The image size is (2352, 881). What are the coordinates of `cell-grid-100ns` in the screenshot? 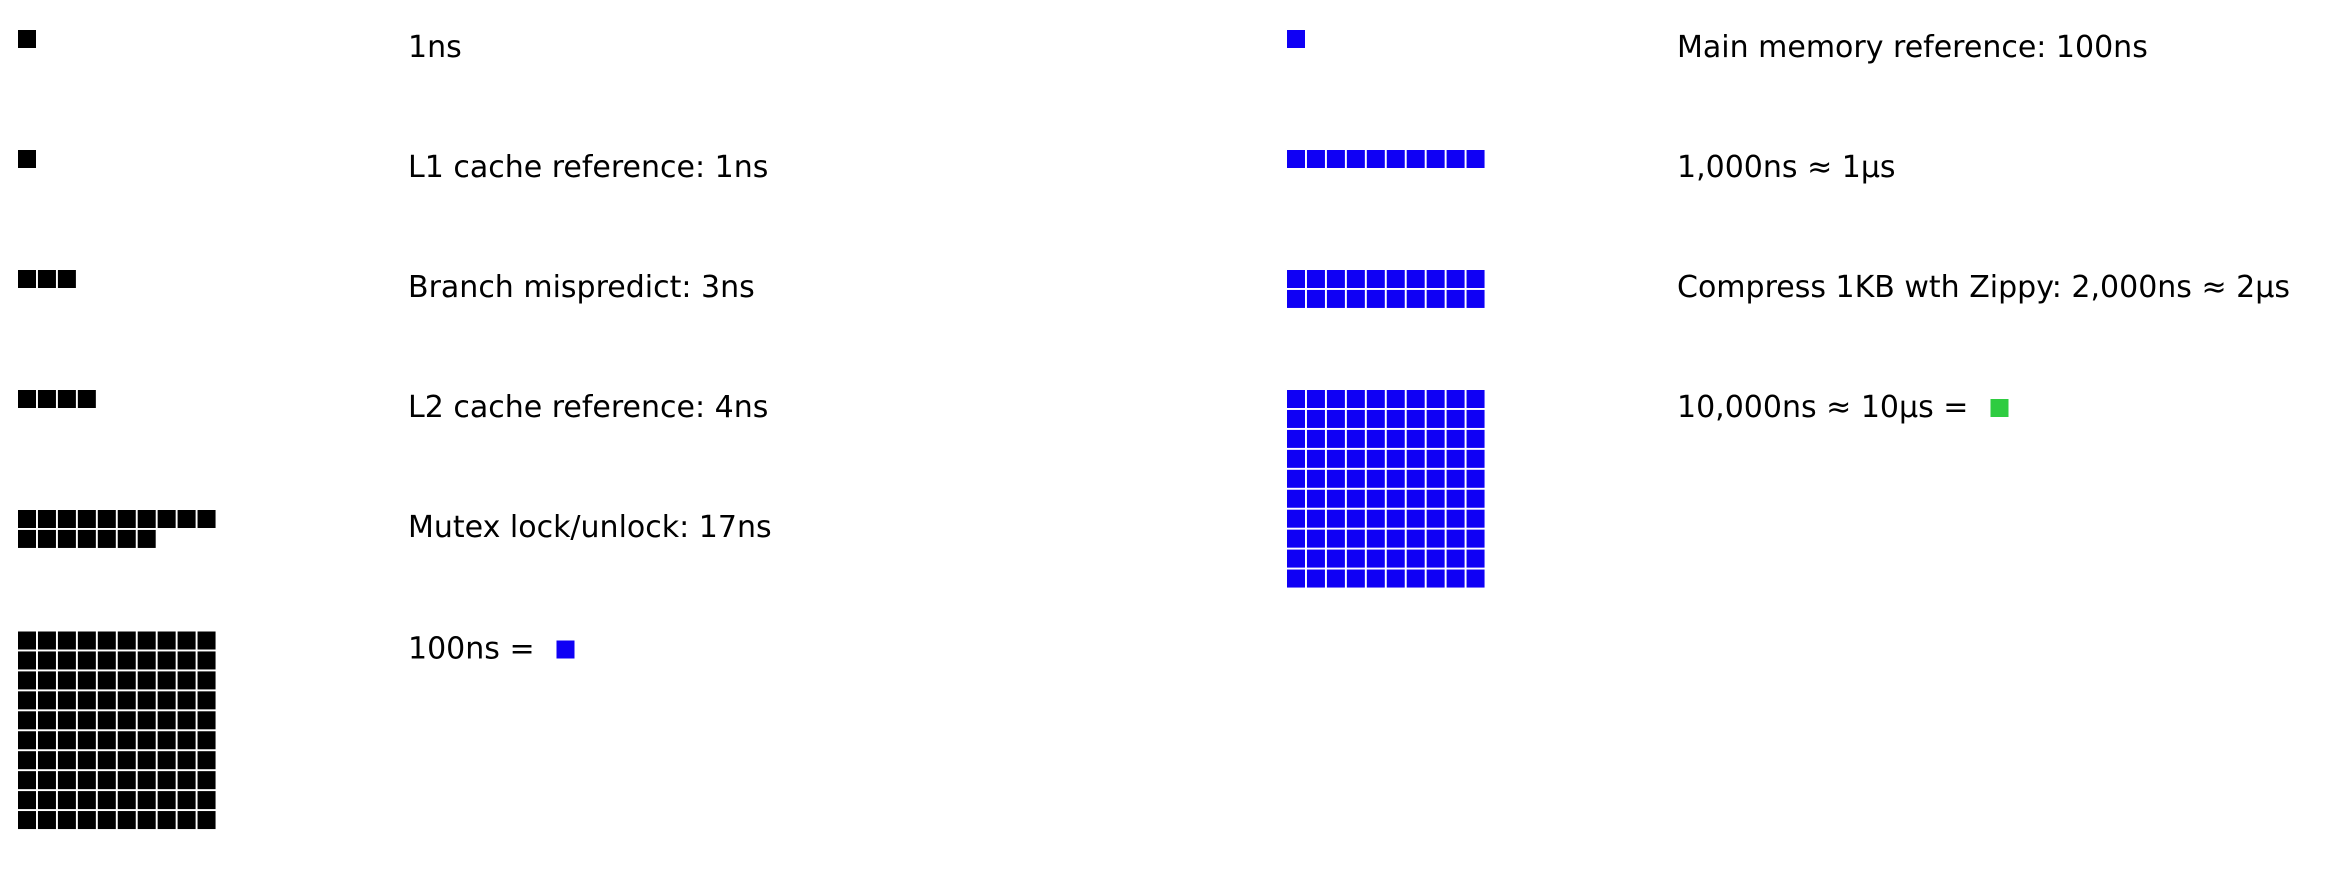 It's located at (123, 736).